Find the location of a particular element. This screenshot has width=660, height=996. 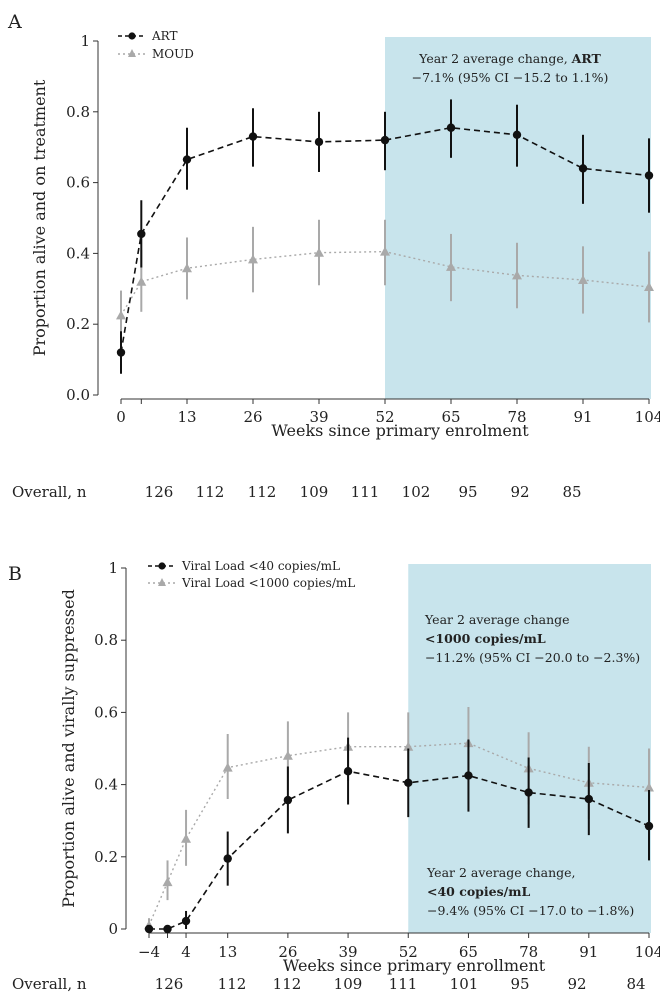

n-row-value: 84 is located at coordinates (635, 984).